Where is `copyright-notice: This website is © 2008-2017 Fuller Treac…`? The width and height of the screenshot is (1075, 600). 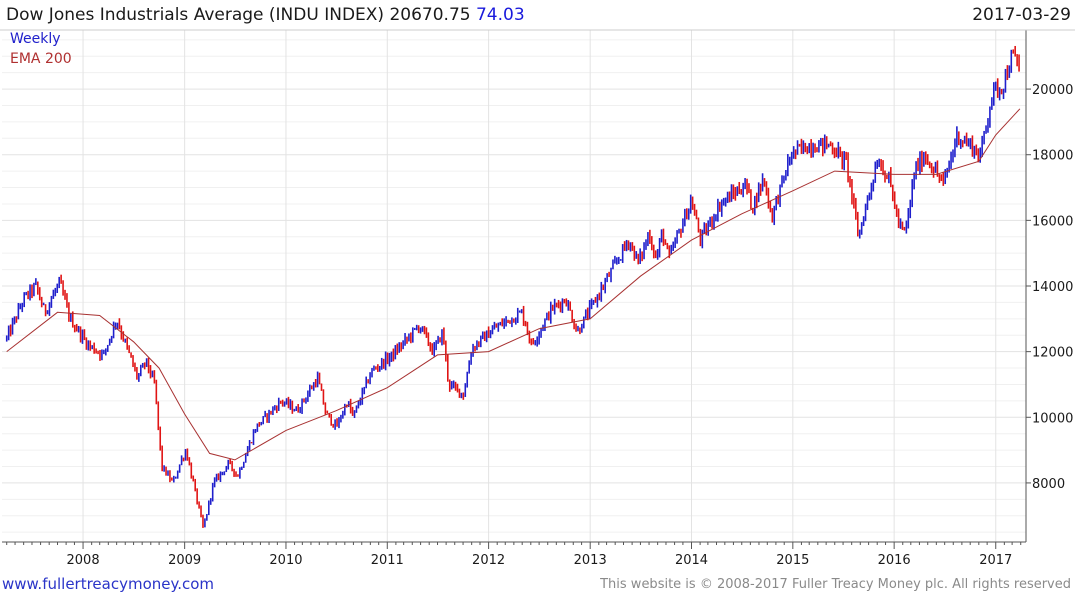 copyright-notice: This website is © 2008-2017 Fuller Treac… is located at coordinates (835, 584).